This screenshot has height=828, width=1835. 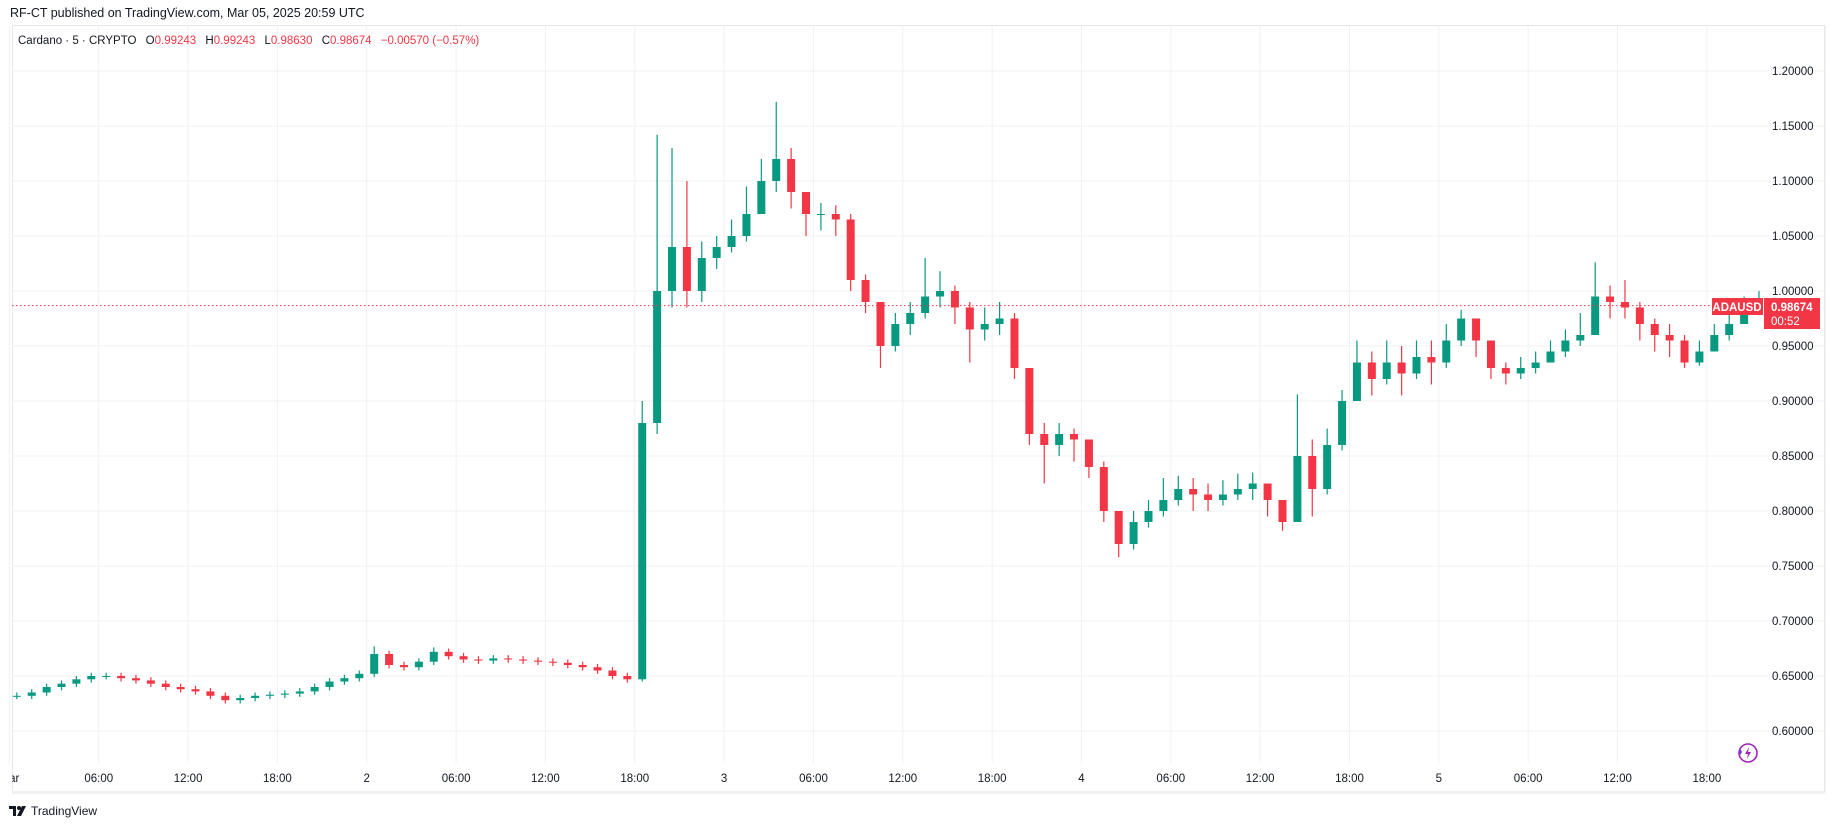 What do you see at coordinates (1793, 732) in the screenshot?
I see `price-tick-label: 0.60000` at bounding box center [1793, 732].